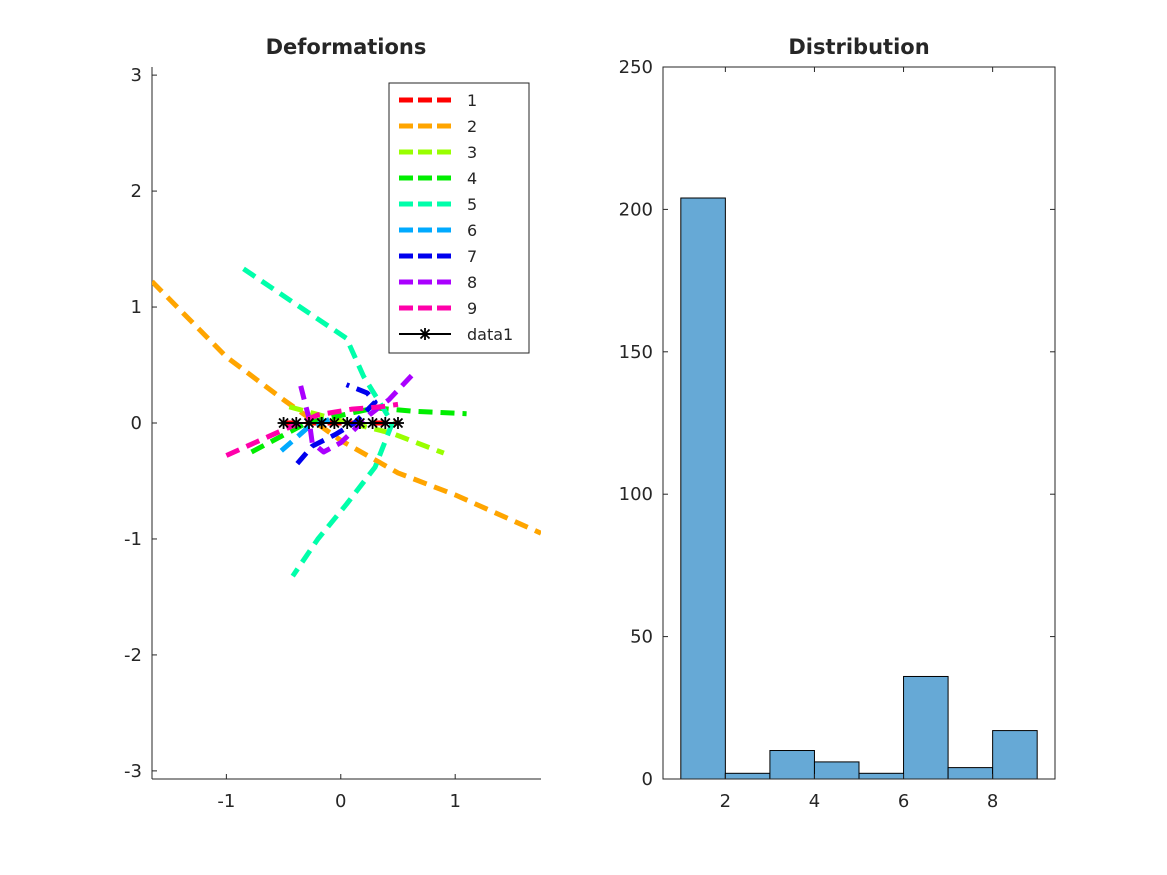 The image size is (1167, 875). Describe the element at coordinates (136, 75) in the screenshot. I see `y-tick-label: 3` at that location.